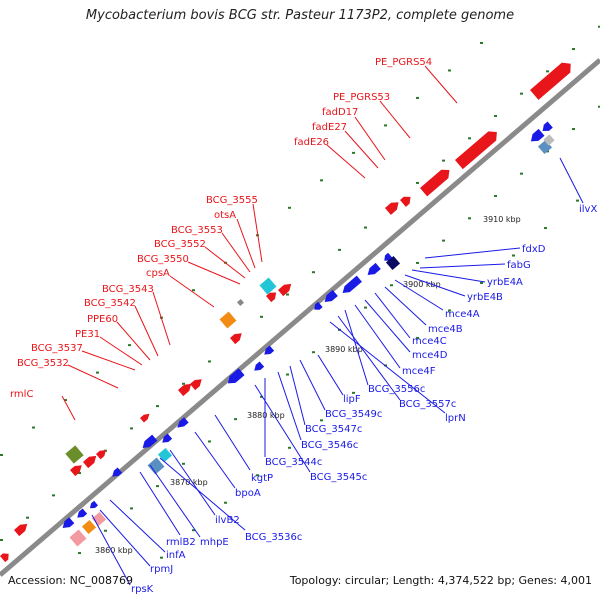 This screenshot has height=600, width=600. Describe the element at coordinates (311, 142) in the screenshot. I see `gene-label-forward: fadE26` at that location.